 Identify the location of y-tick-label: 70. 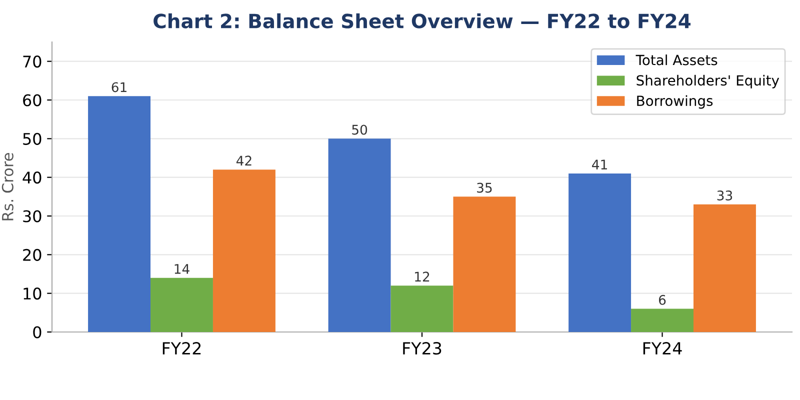
(32, 62).